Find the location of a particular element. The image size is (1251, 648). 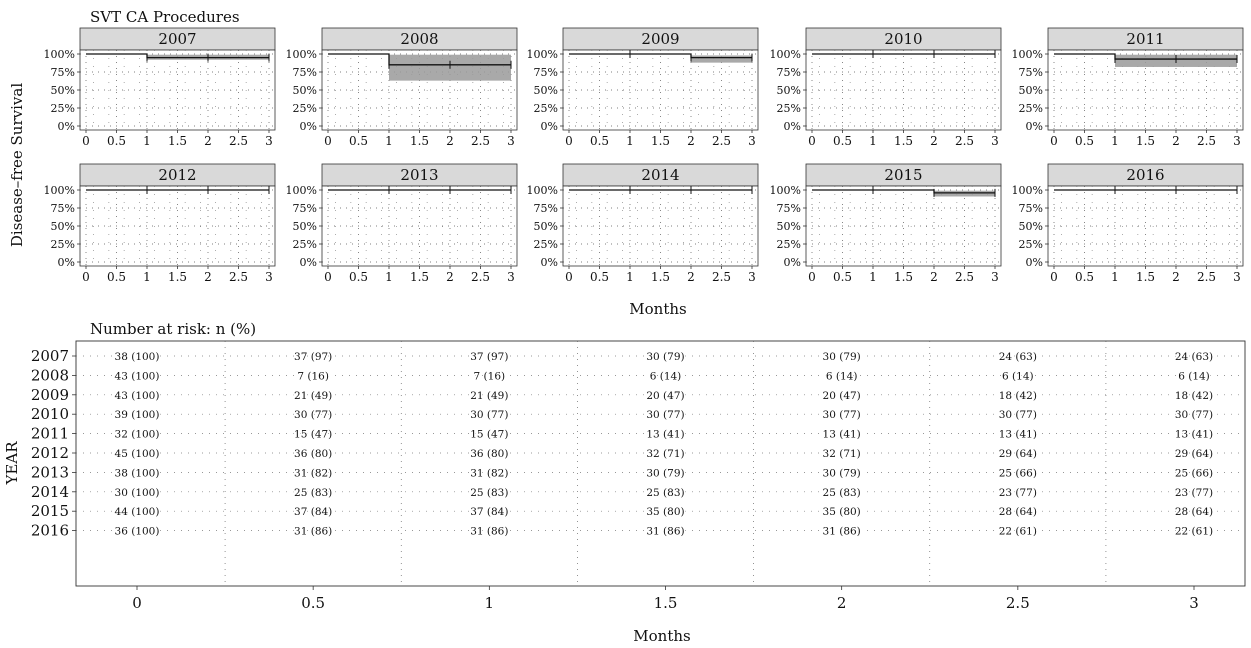

panel-strip-label: 2010 is located at coordinates (903, 39).